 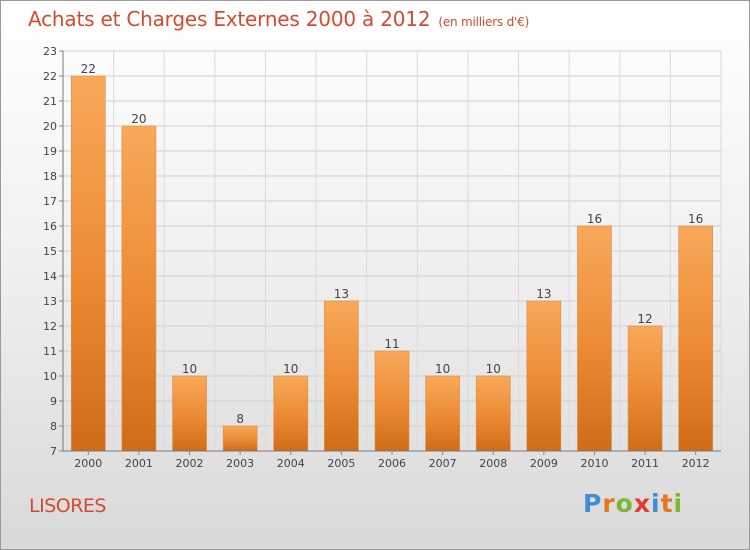 What do you see at coordinates (667, 503) in the screenshot?
I see `logo-letter: t` at bounding box center [667, 503].